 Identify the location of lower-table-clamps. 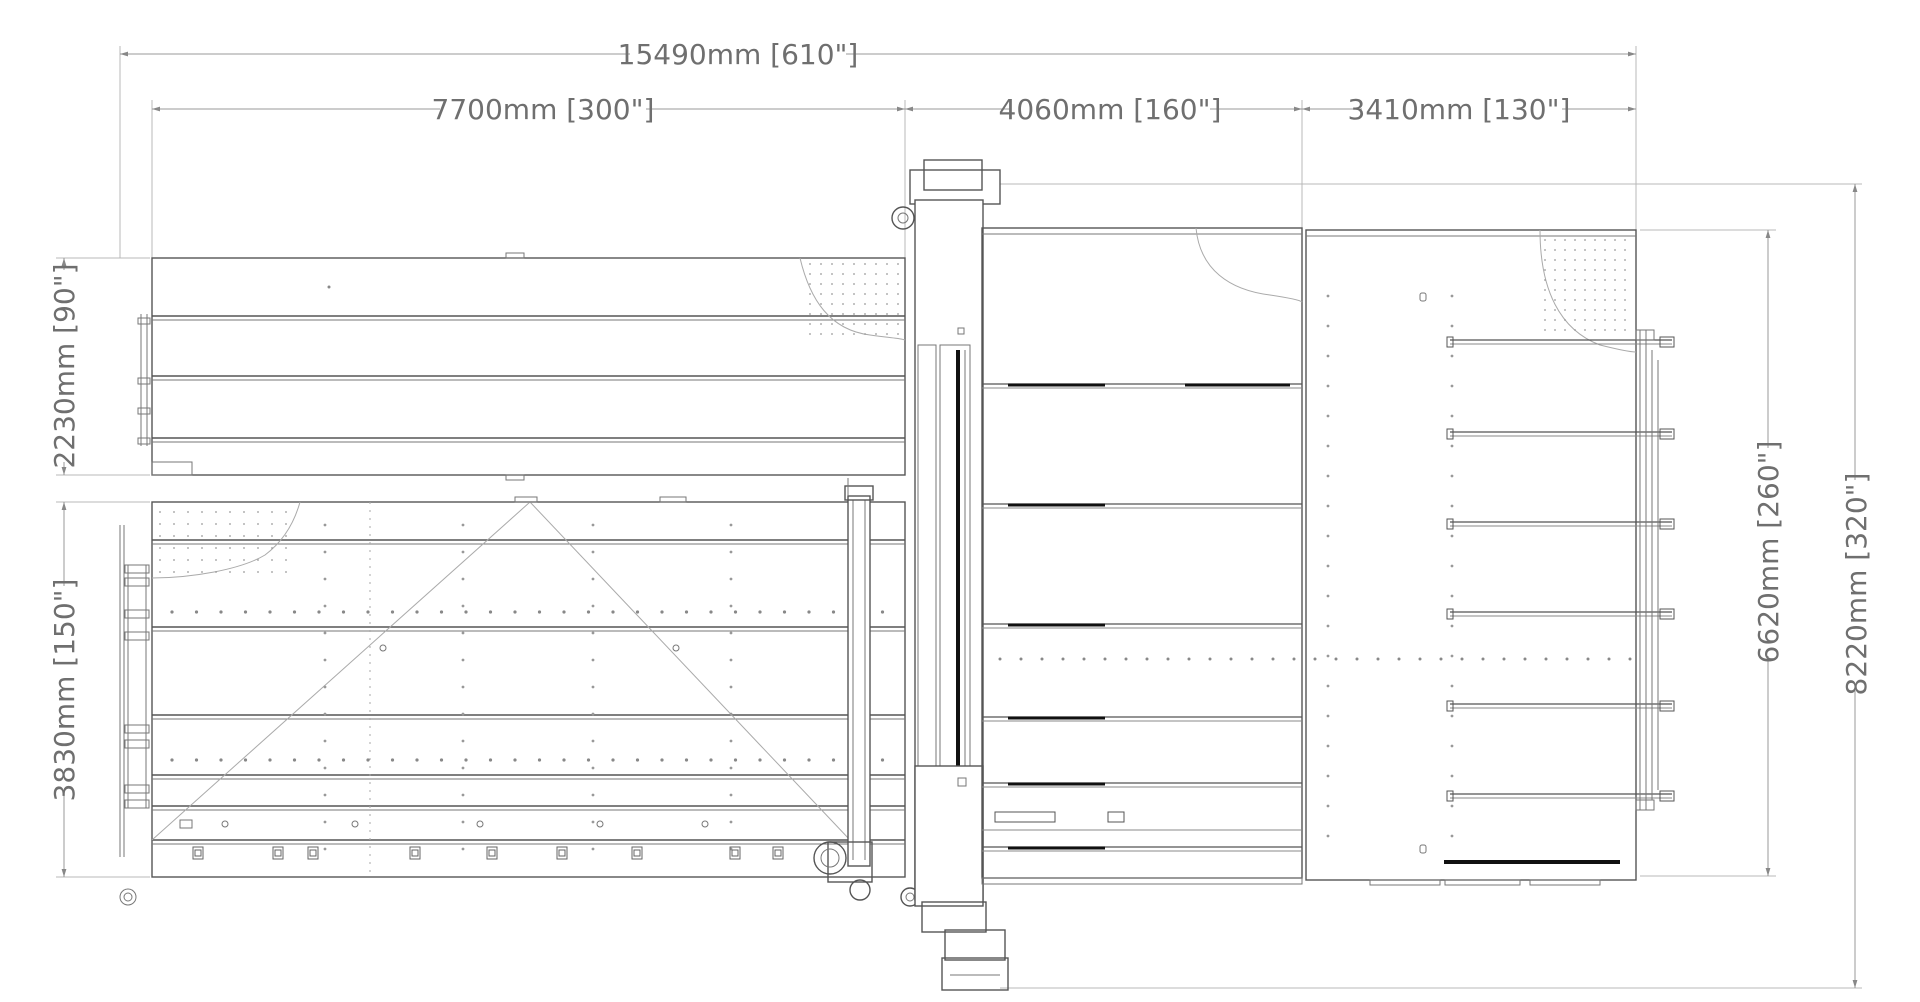
(488, 853).